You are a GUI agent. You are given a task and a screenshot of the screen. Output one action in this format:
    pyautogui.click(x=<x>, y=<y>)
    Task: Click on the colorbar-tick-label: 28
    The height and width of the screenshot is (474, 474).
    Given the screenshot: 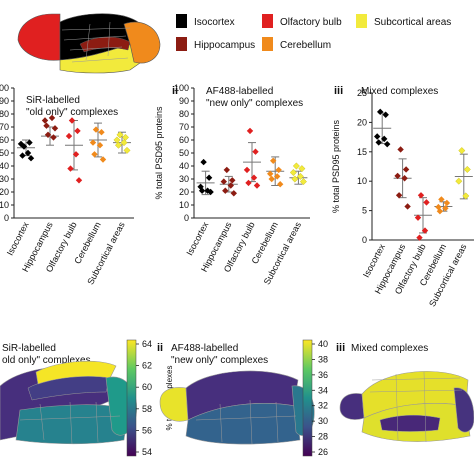 What is the action you would take?
    pyautogui.click(x=323, y=437)
    